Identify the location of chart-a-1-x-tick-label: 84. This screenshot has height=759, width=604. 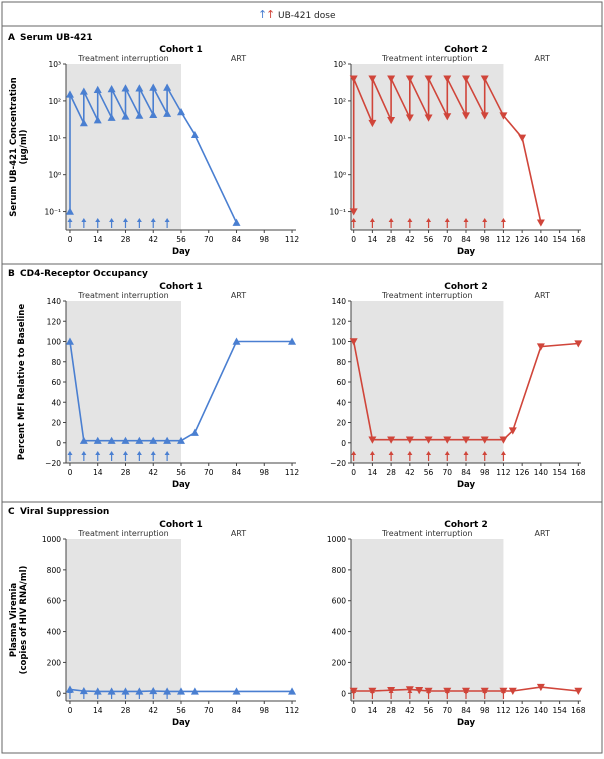
(237, 239).